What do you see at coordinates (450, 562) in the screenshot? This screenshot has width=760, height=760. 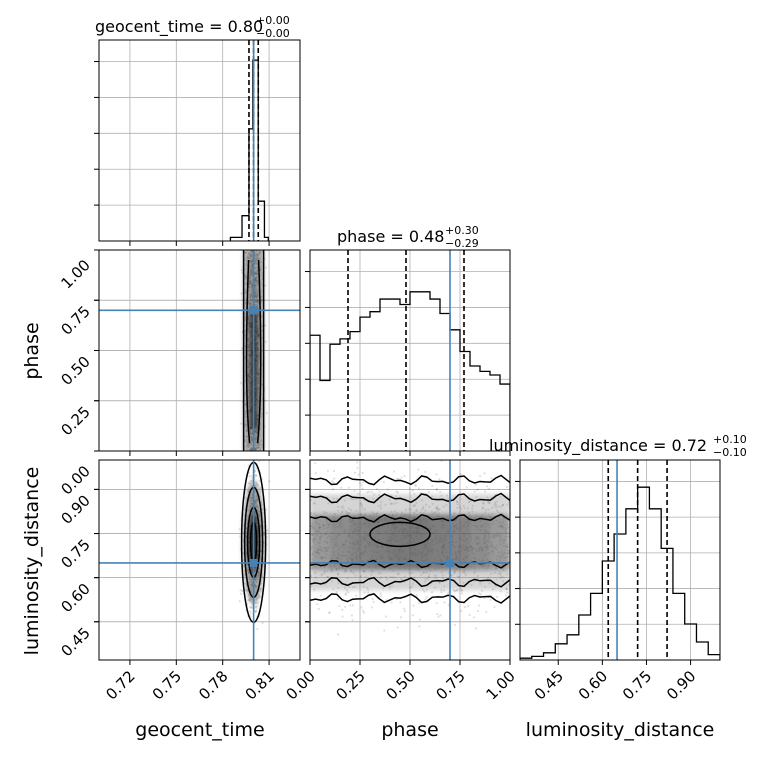 I see `truth-marker` at bounding box center [450, 562].